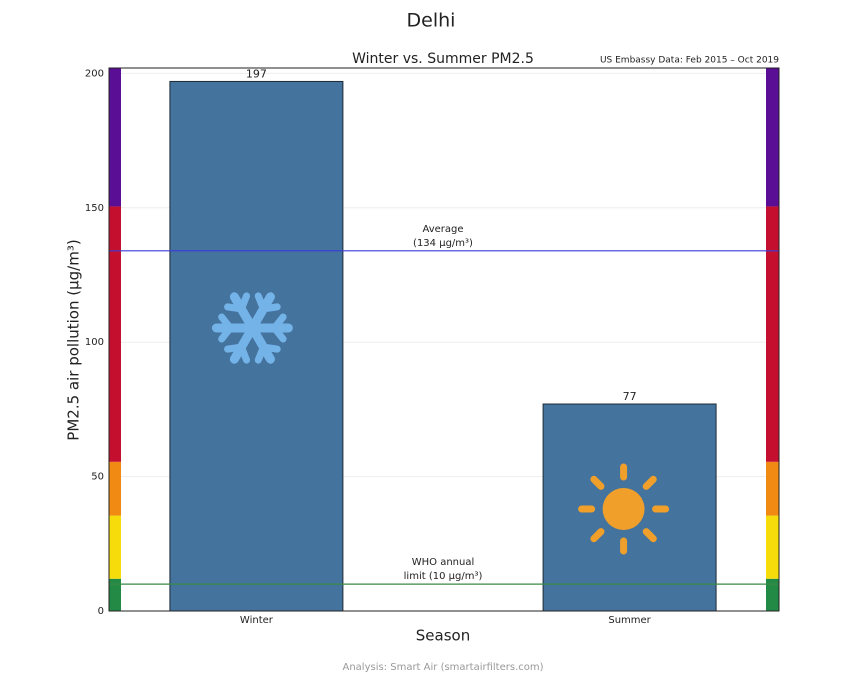 This screenshot has height=679, width=862. I want to click on reference-label: (134 μg/m³), so click(443, 243).